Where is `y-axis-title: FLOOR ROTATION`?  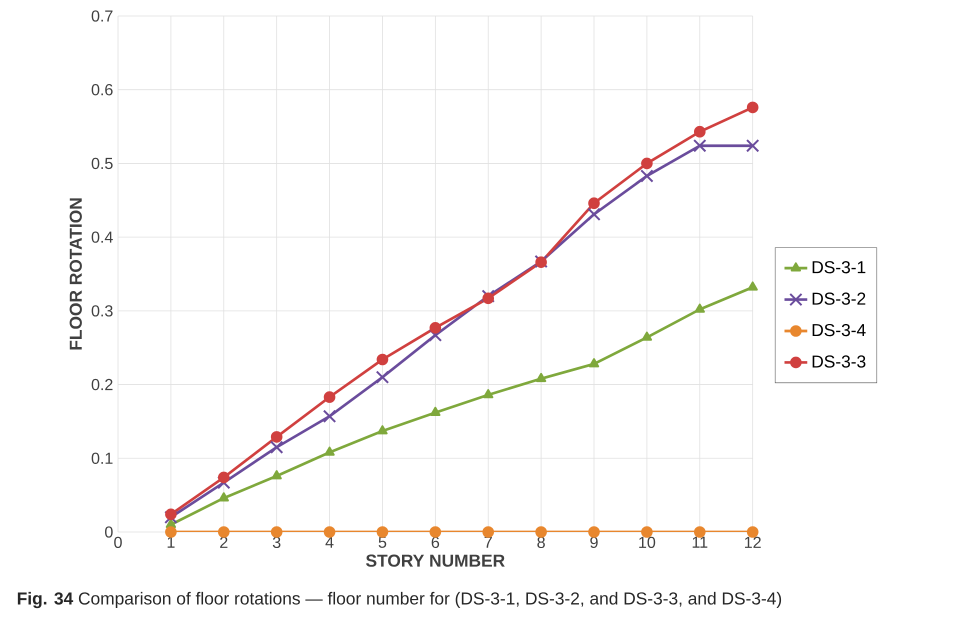
y-axis-title: FLOOR ROTATION is located at coordinates (76, 274).